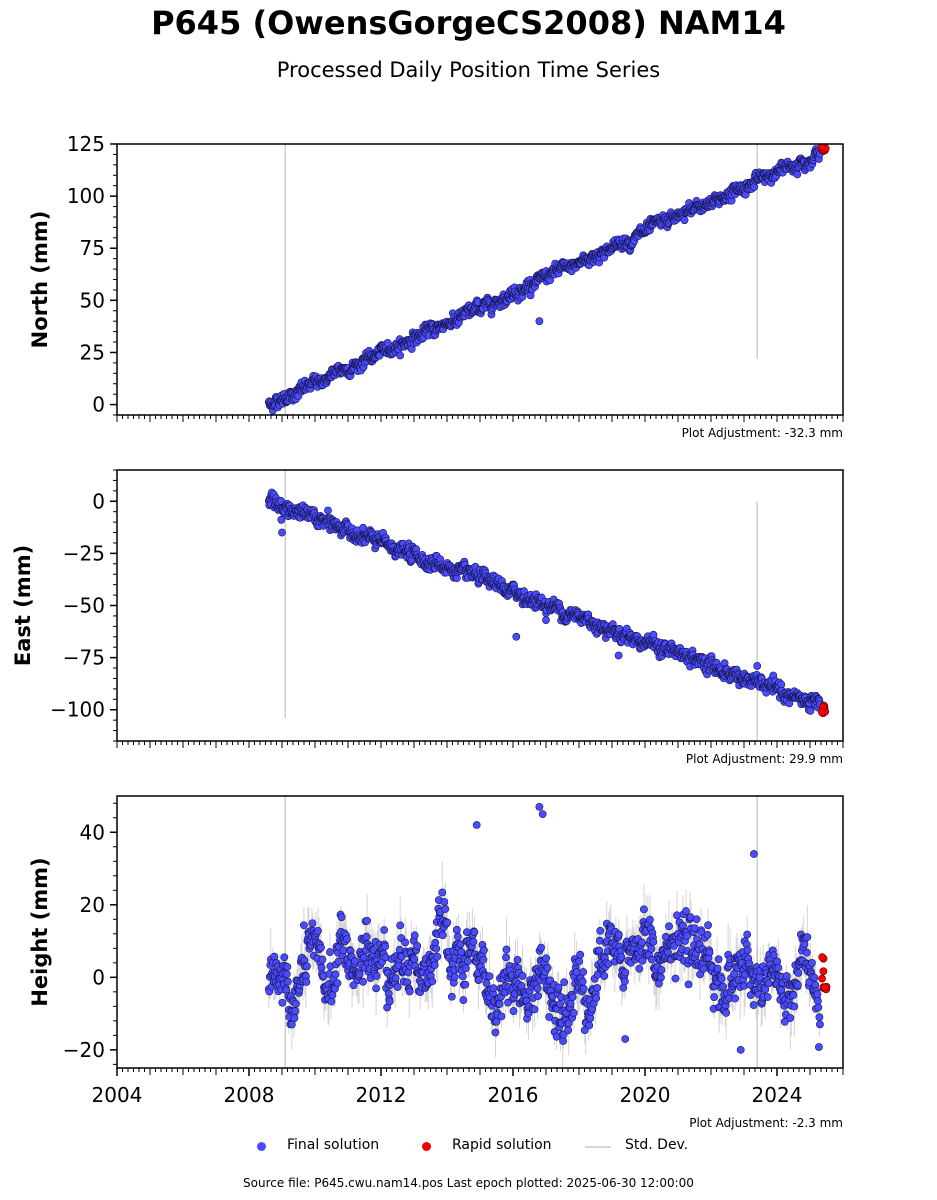 The image size is (937, 1200). What do you see at coordinates (23, 605) in the screenshot?
I see `y-axis-label: East (mm)` at bounding box center [23, 605].